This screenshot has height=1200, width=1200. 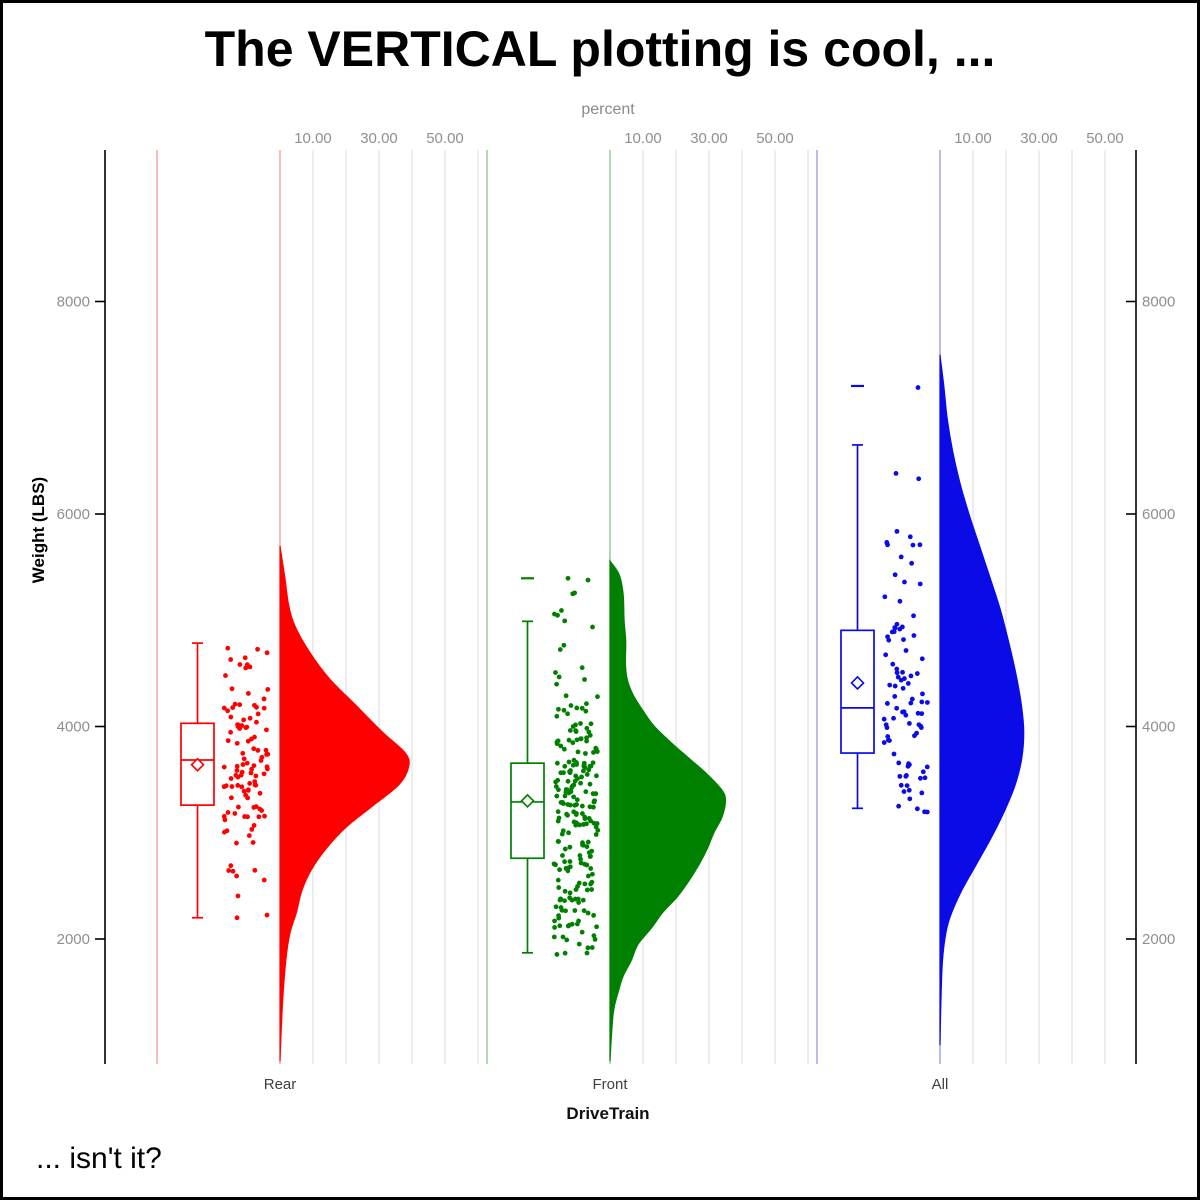 I want to click on category-label: Rear, so click(x=280, y=1084).